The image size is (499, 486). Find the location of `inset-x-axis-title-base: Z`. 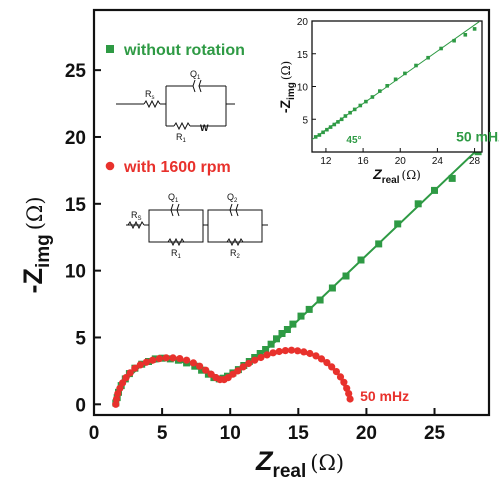

inset-x-axis-title-base: Z is located at coordinates (377, 174).